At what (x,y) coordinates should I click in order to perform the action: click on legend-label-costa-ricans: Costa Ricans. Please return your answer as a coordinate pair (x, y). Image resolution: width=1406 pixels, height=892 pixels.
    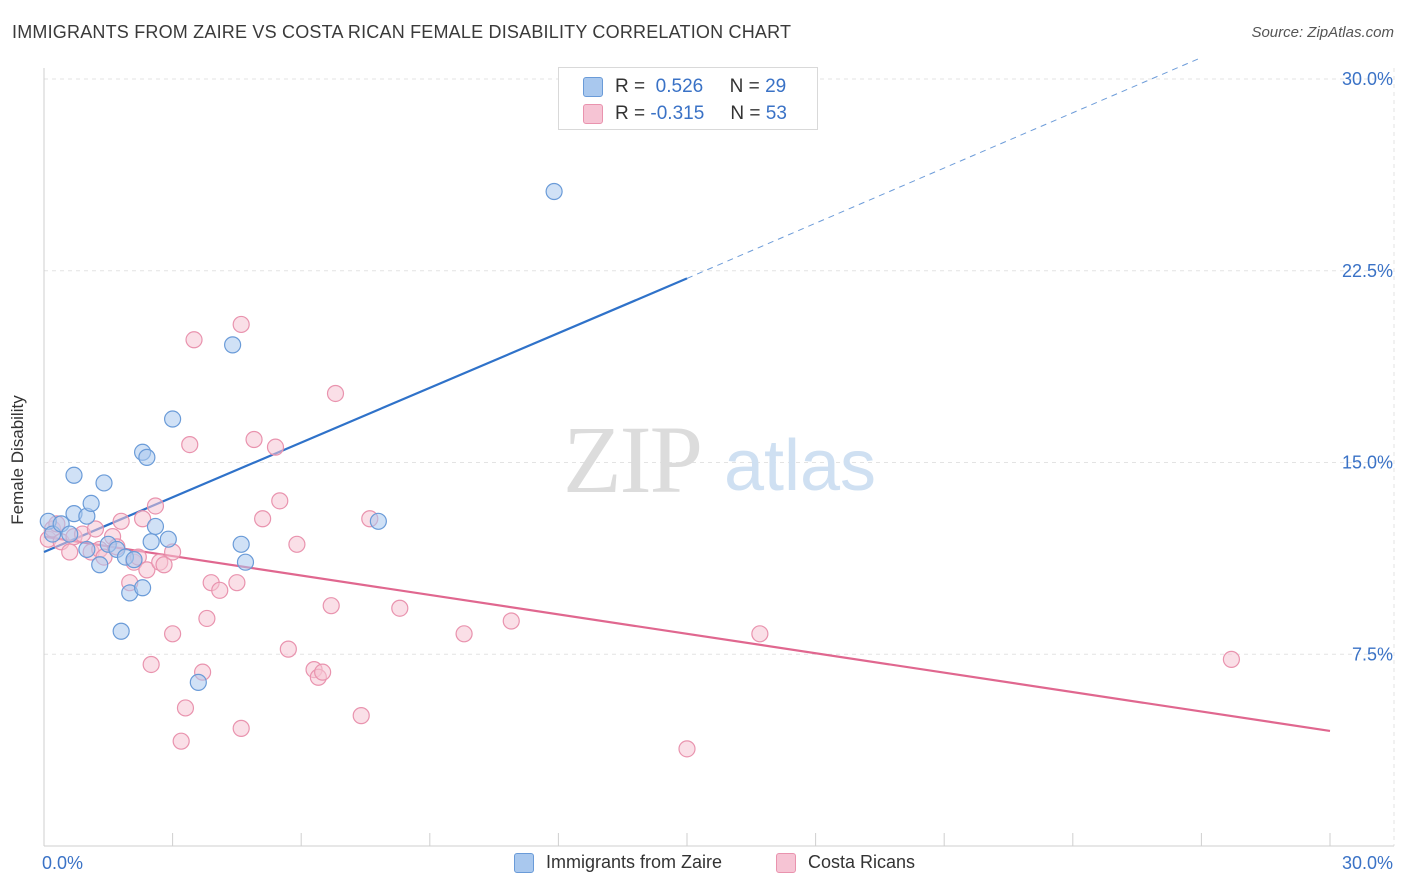
    Looking at the image, I should click on (862, 862).